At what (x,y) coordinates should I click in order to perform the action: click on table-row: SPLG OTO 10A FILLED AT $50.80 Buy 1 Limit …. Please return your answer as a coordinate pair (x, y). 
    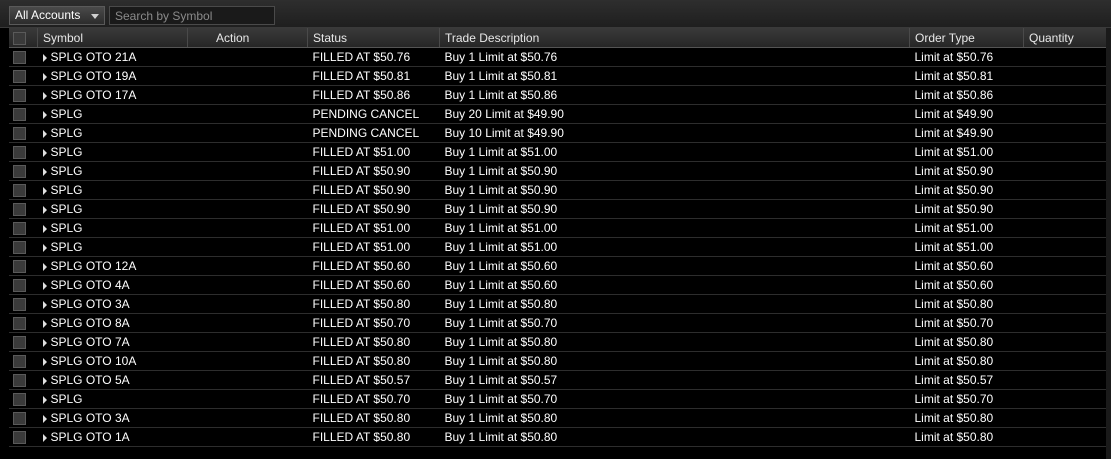
    Looking at the image, I should click on (560, 361).